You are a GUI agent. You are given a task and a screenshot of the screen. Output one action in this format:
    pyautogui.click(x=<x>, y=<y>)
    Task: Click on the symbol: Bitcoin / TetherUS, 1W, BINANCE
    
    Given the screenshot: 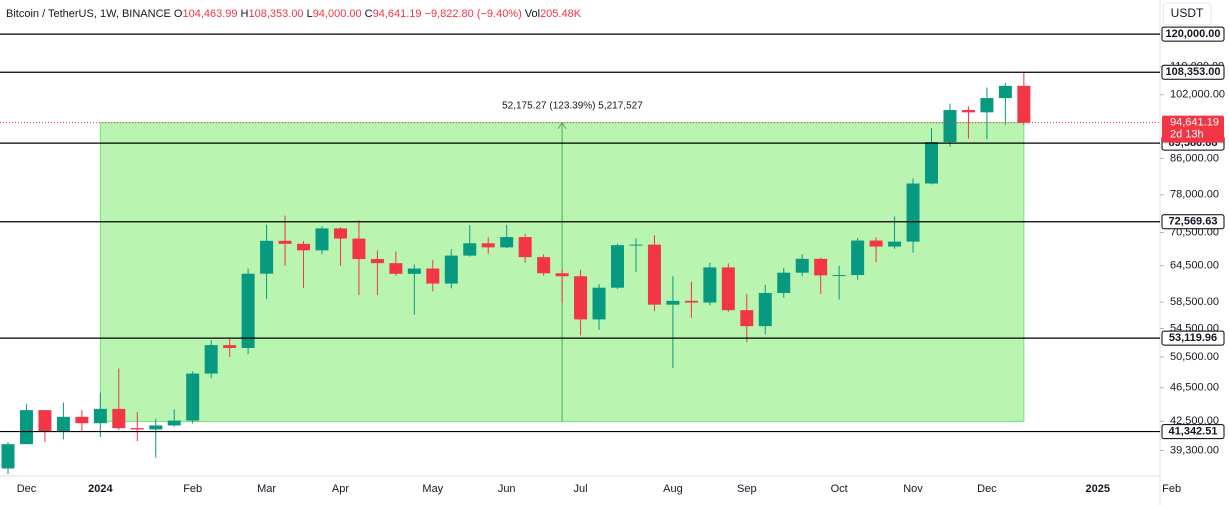 What is the action you would take?
    pyautogui.click(x=88, y=14)
    